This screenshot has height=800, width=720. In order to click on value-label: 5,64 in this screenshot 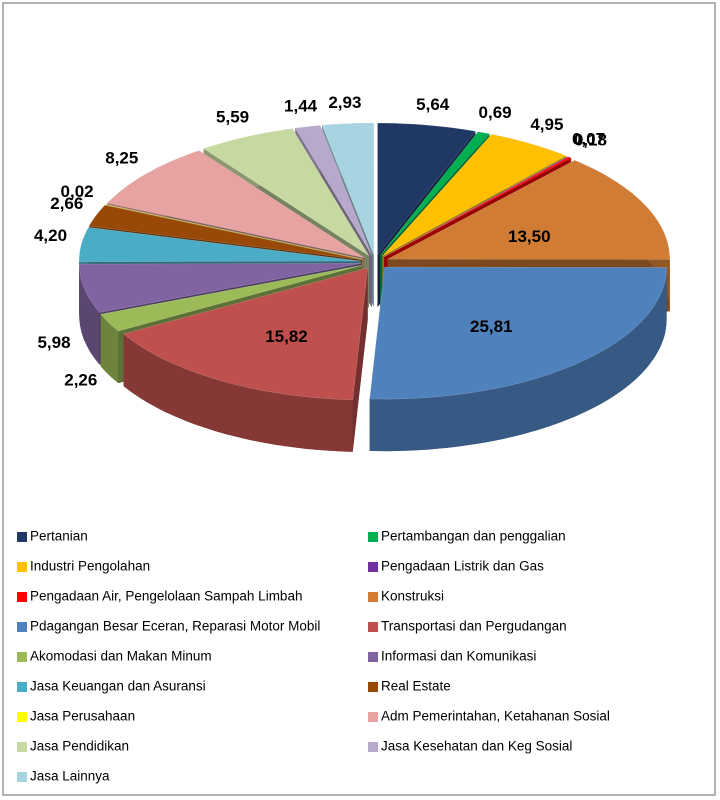, I will do `click(433, 104)`.